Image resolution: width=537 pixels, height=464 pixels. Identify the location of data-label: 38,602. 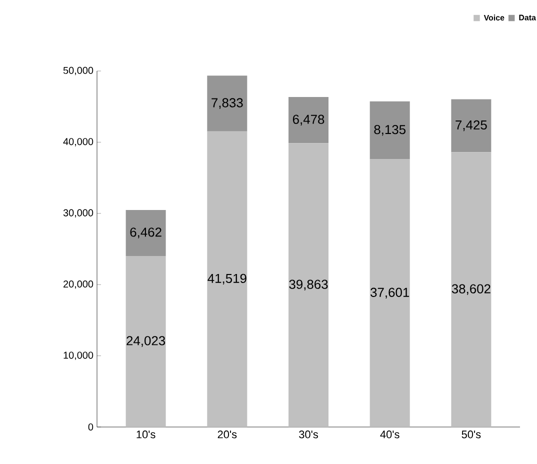
(471, 289).